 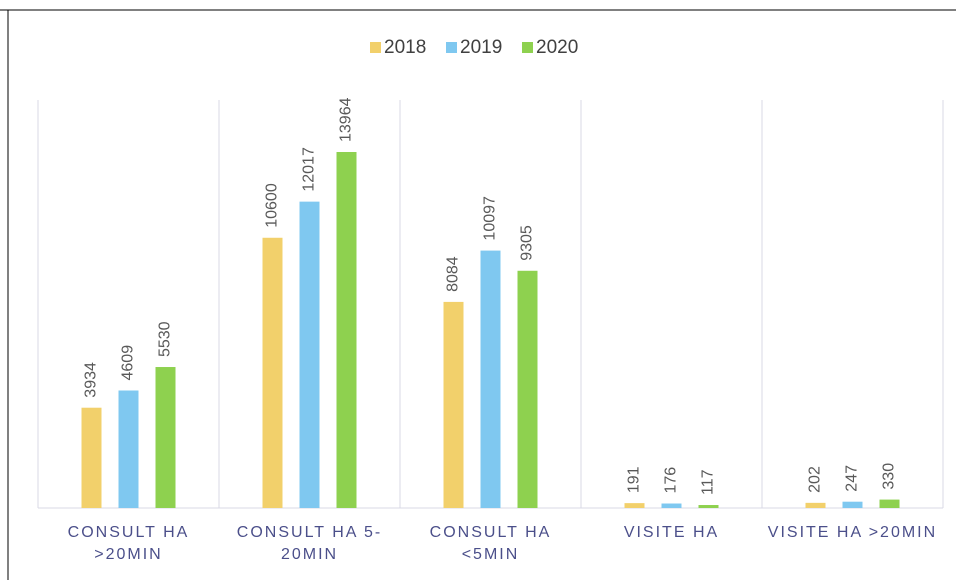 I want to click on x-tick-label: VISITE HA >20MIN, so click(x=852, y=532).